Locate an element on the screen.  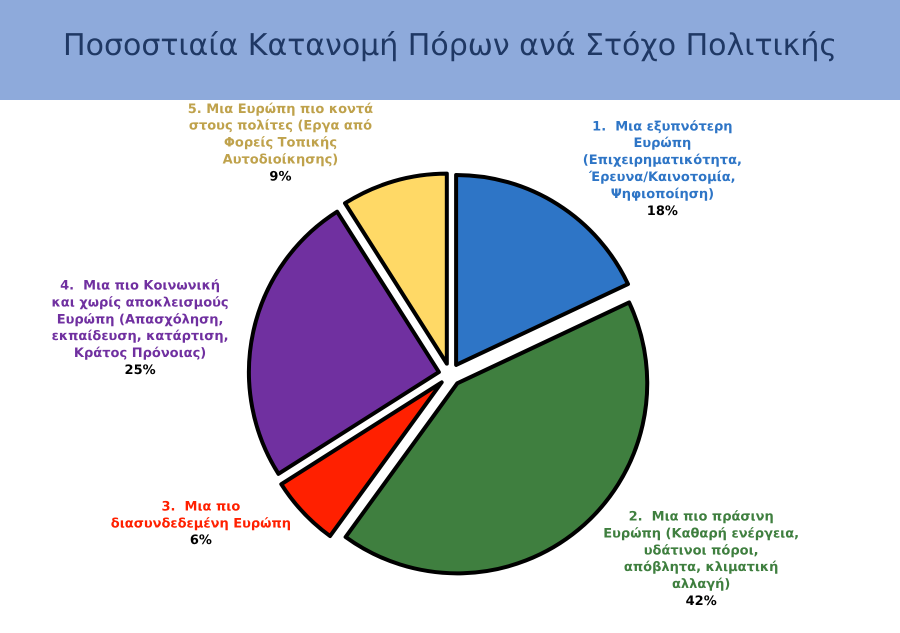
slice-label: 5. Μια Ευρώπη πιο κοντά στους πολίτες (Εργα από Φορείς Τοπικής Αυτοδιοίκησης) is located at coordinates (281, 135).